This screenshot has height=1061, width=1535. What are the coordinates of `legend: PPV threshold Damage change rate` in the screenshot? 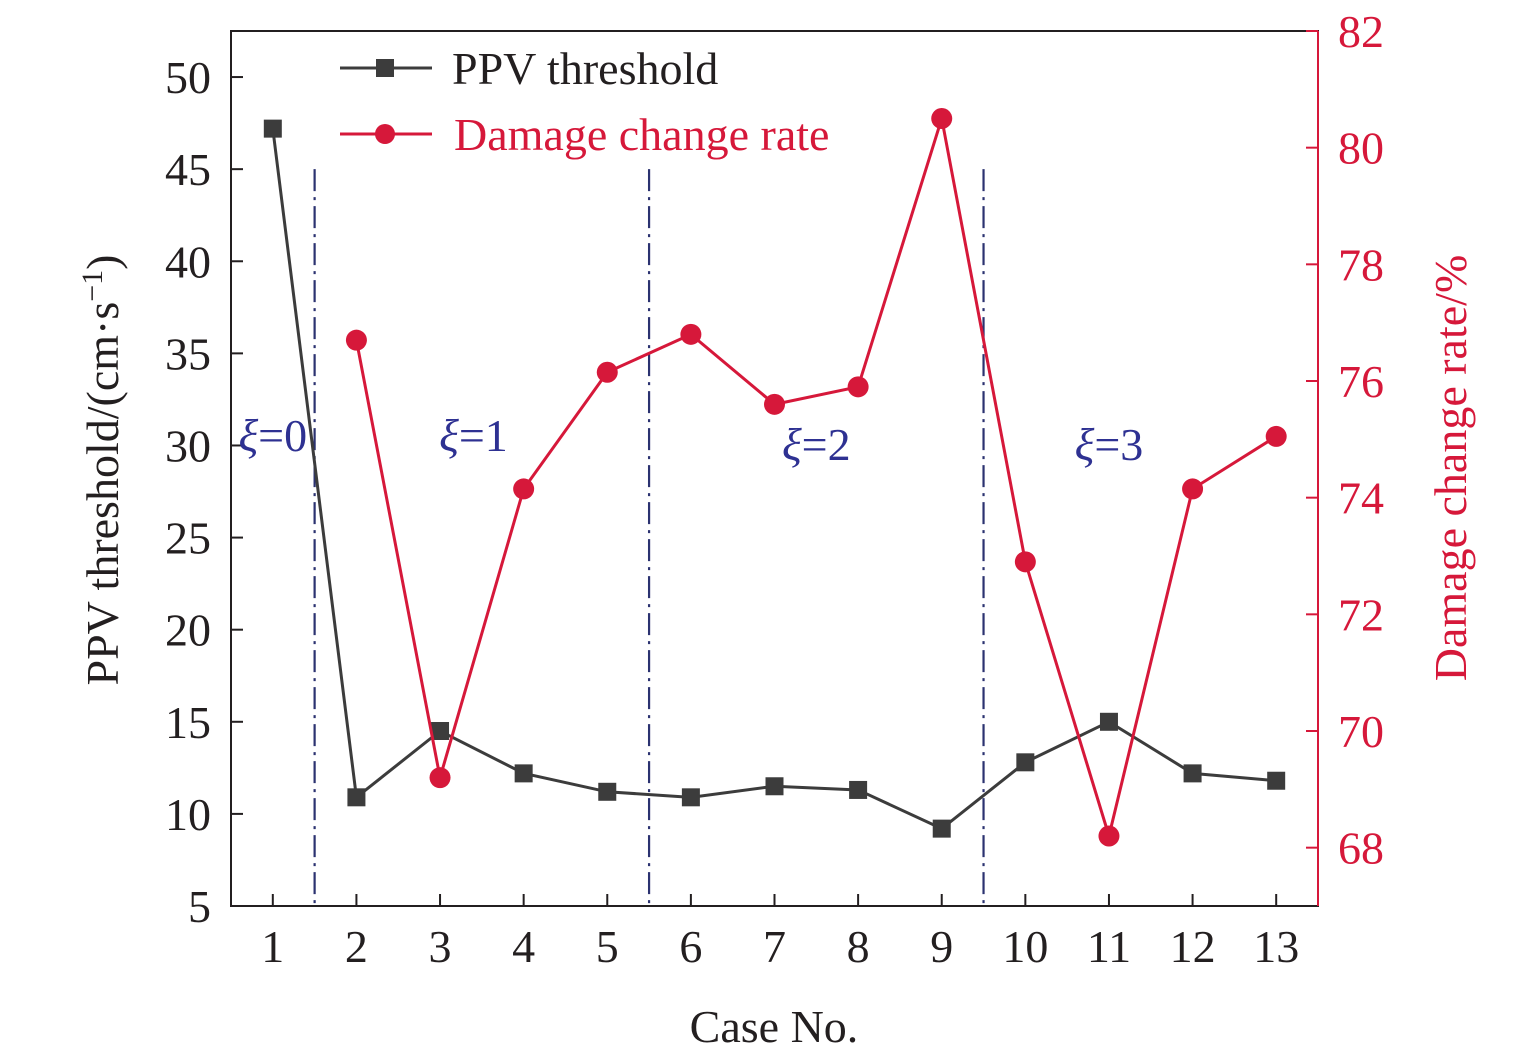 It's located at (584, 101).